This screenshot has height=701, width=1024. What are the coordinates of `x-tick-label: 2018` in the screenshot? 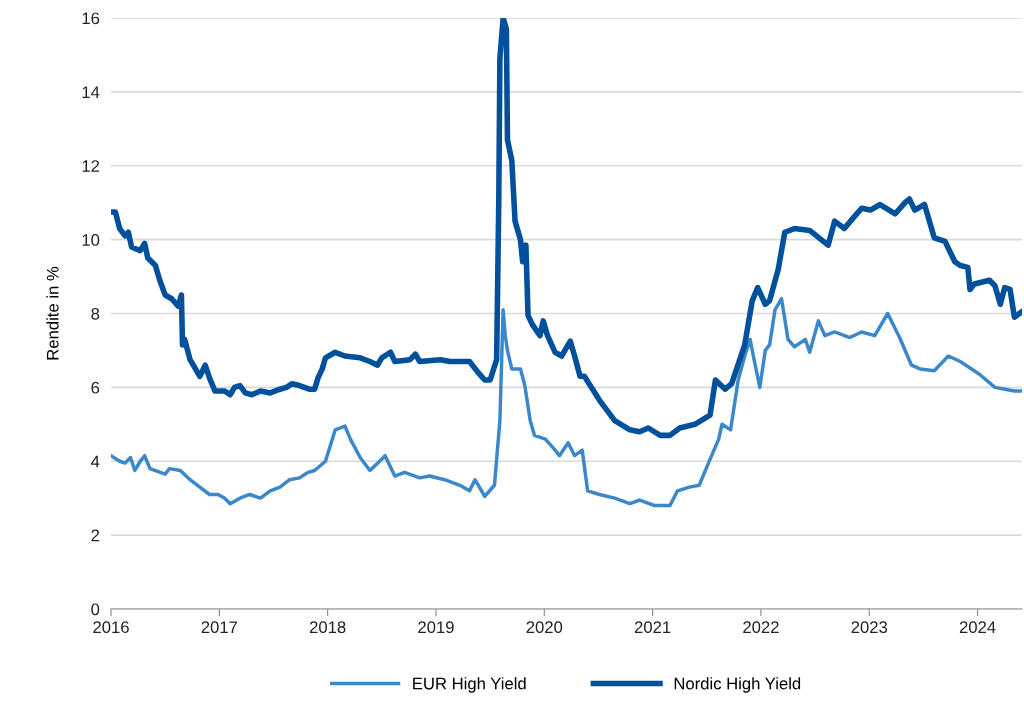 It's located at (327, 627).